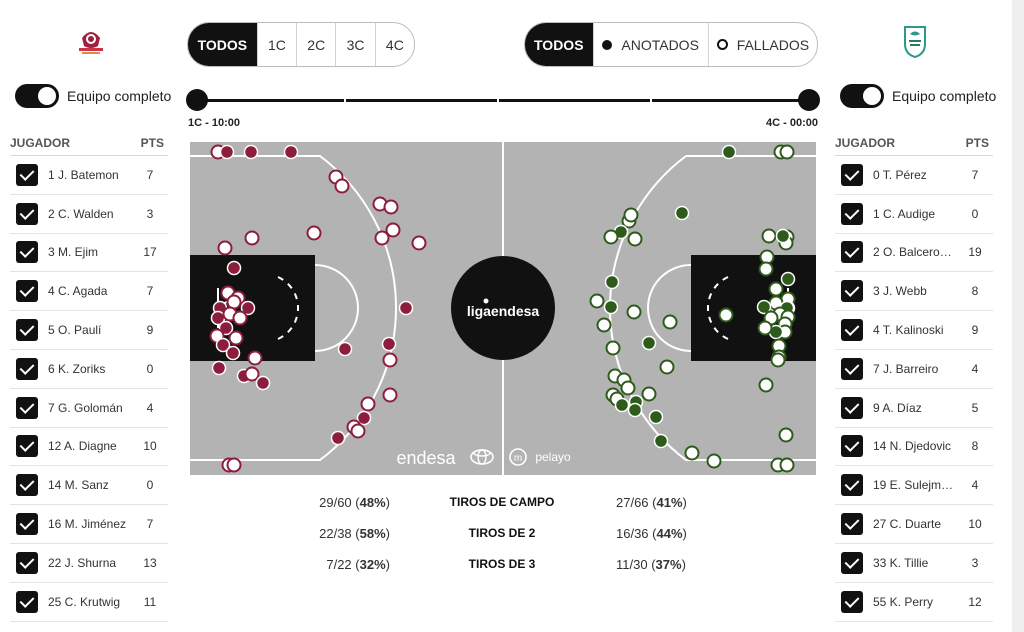  I want to click on slider-end-handle, so click(809, 100).